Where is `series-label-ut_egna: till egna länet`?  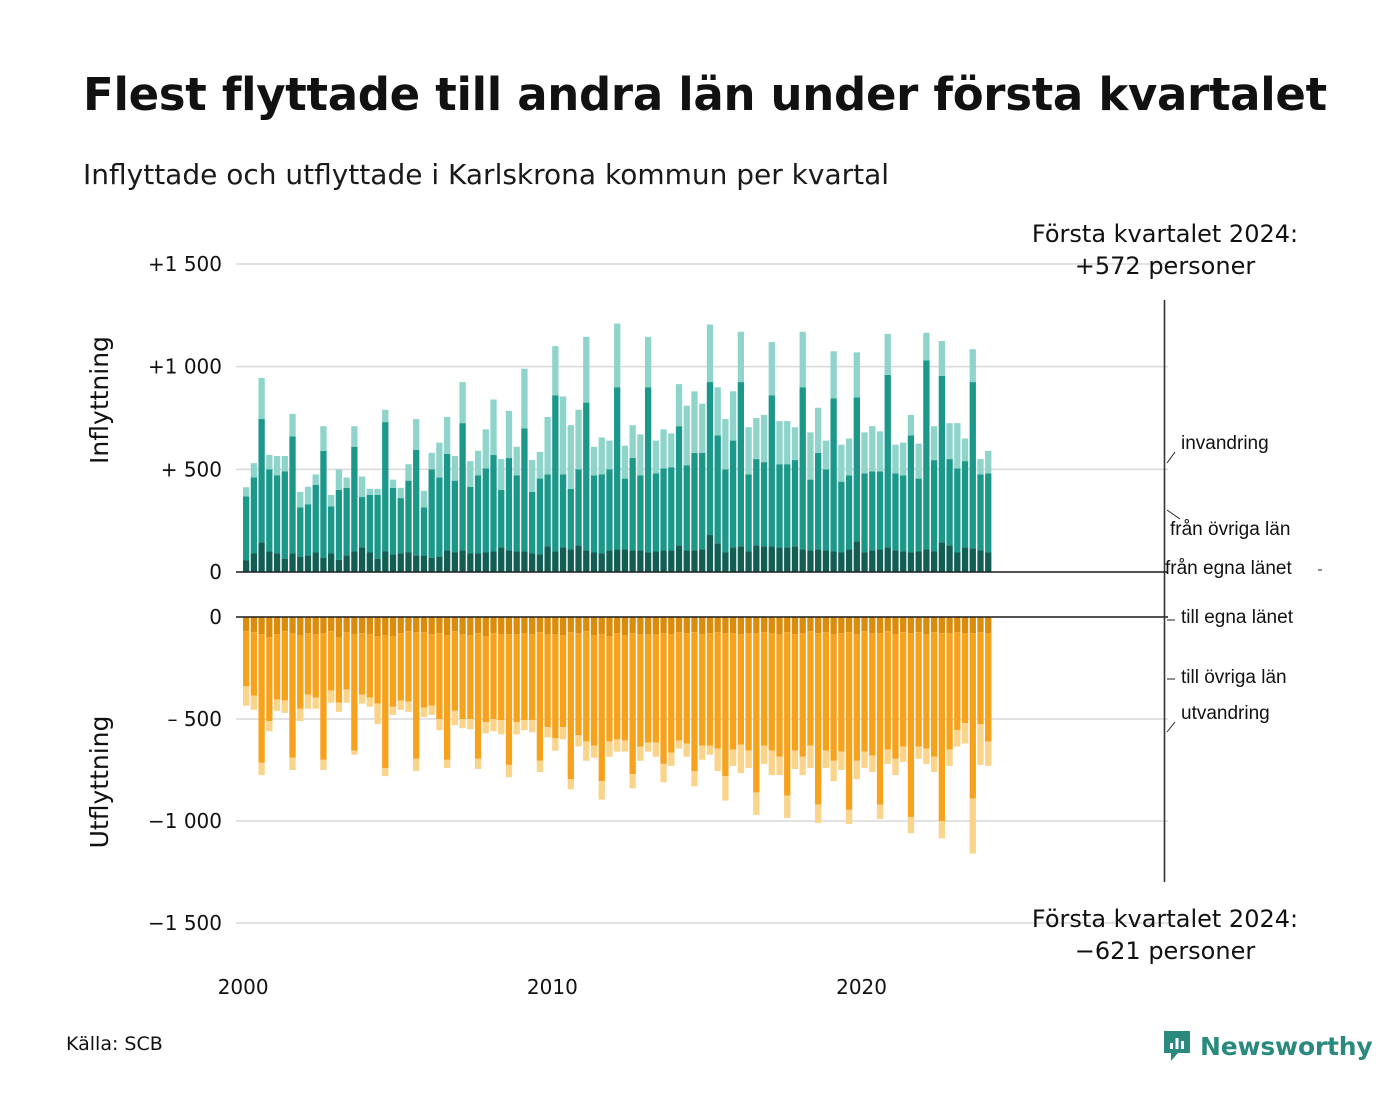 series-label-ut_egna: till egna länet is located at coordinates (1237, 617).